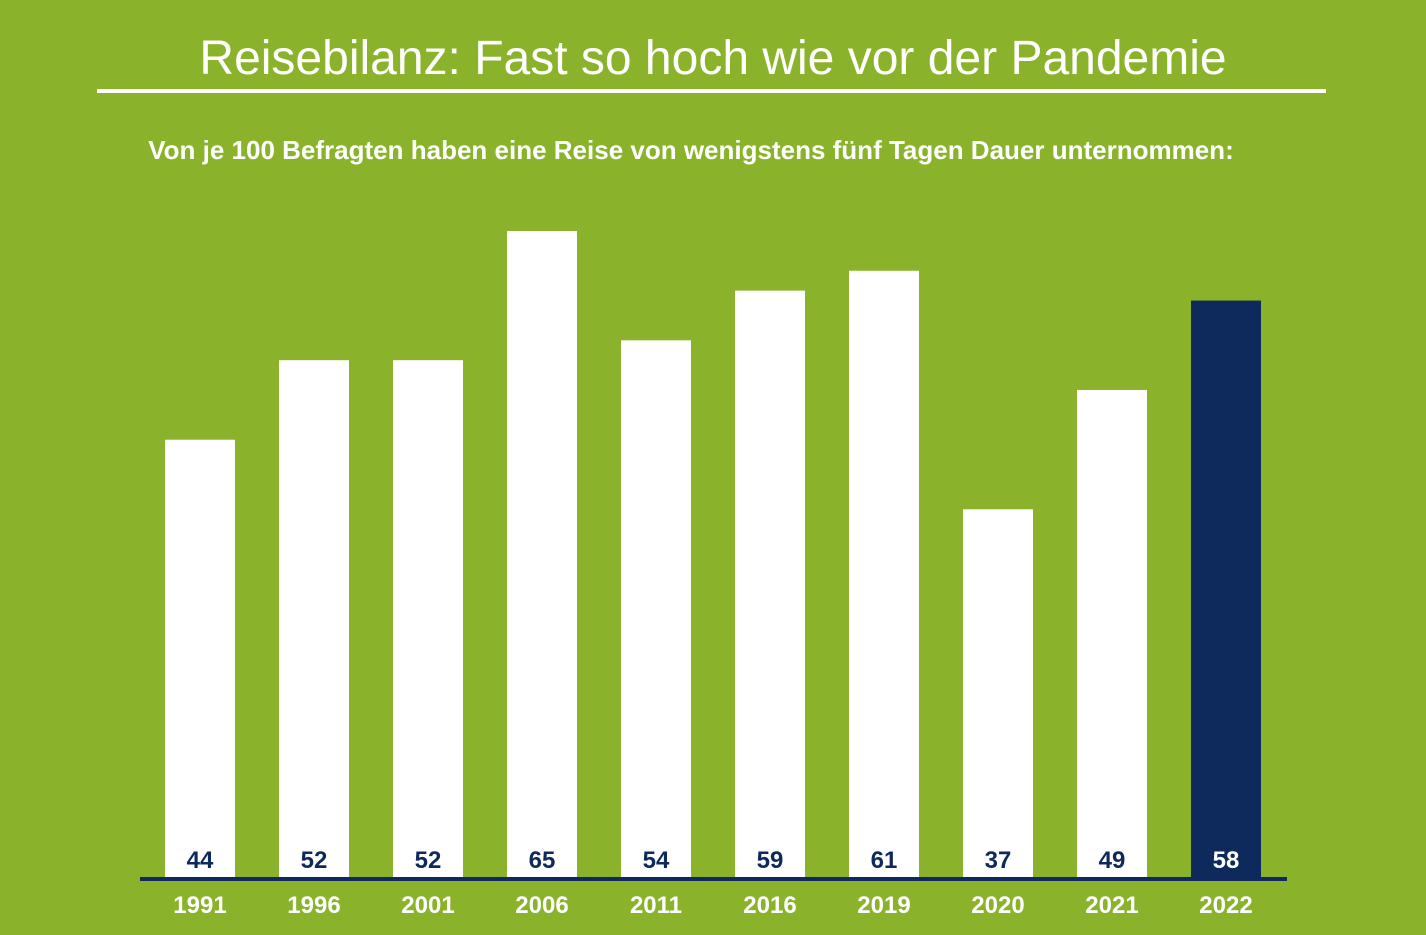 The height and width of the screenshot is (935, 1426). Describe the element at coordinates (712, 905) in the screenshot. I see `x-tick-labels-group: 1991 1996 2001 2006 2011 2016 2019 2020 2021 2022` at that location.